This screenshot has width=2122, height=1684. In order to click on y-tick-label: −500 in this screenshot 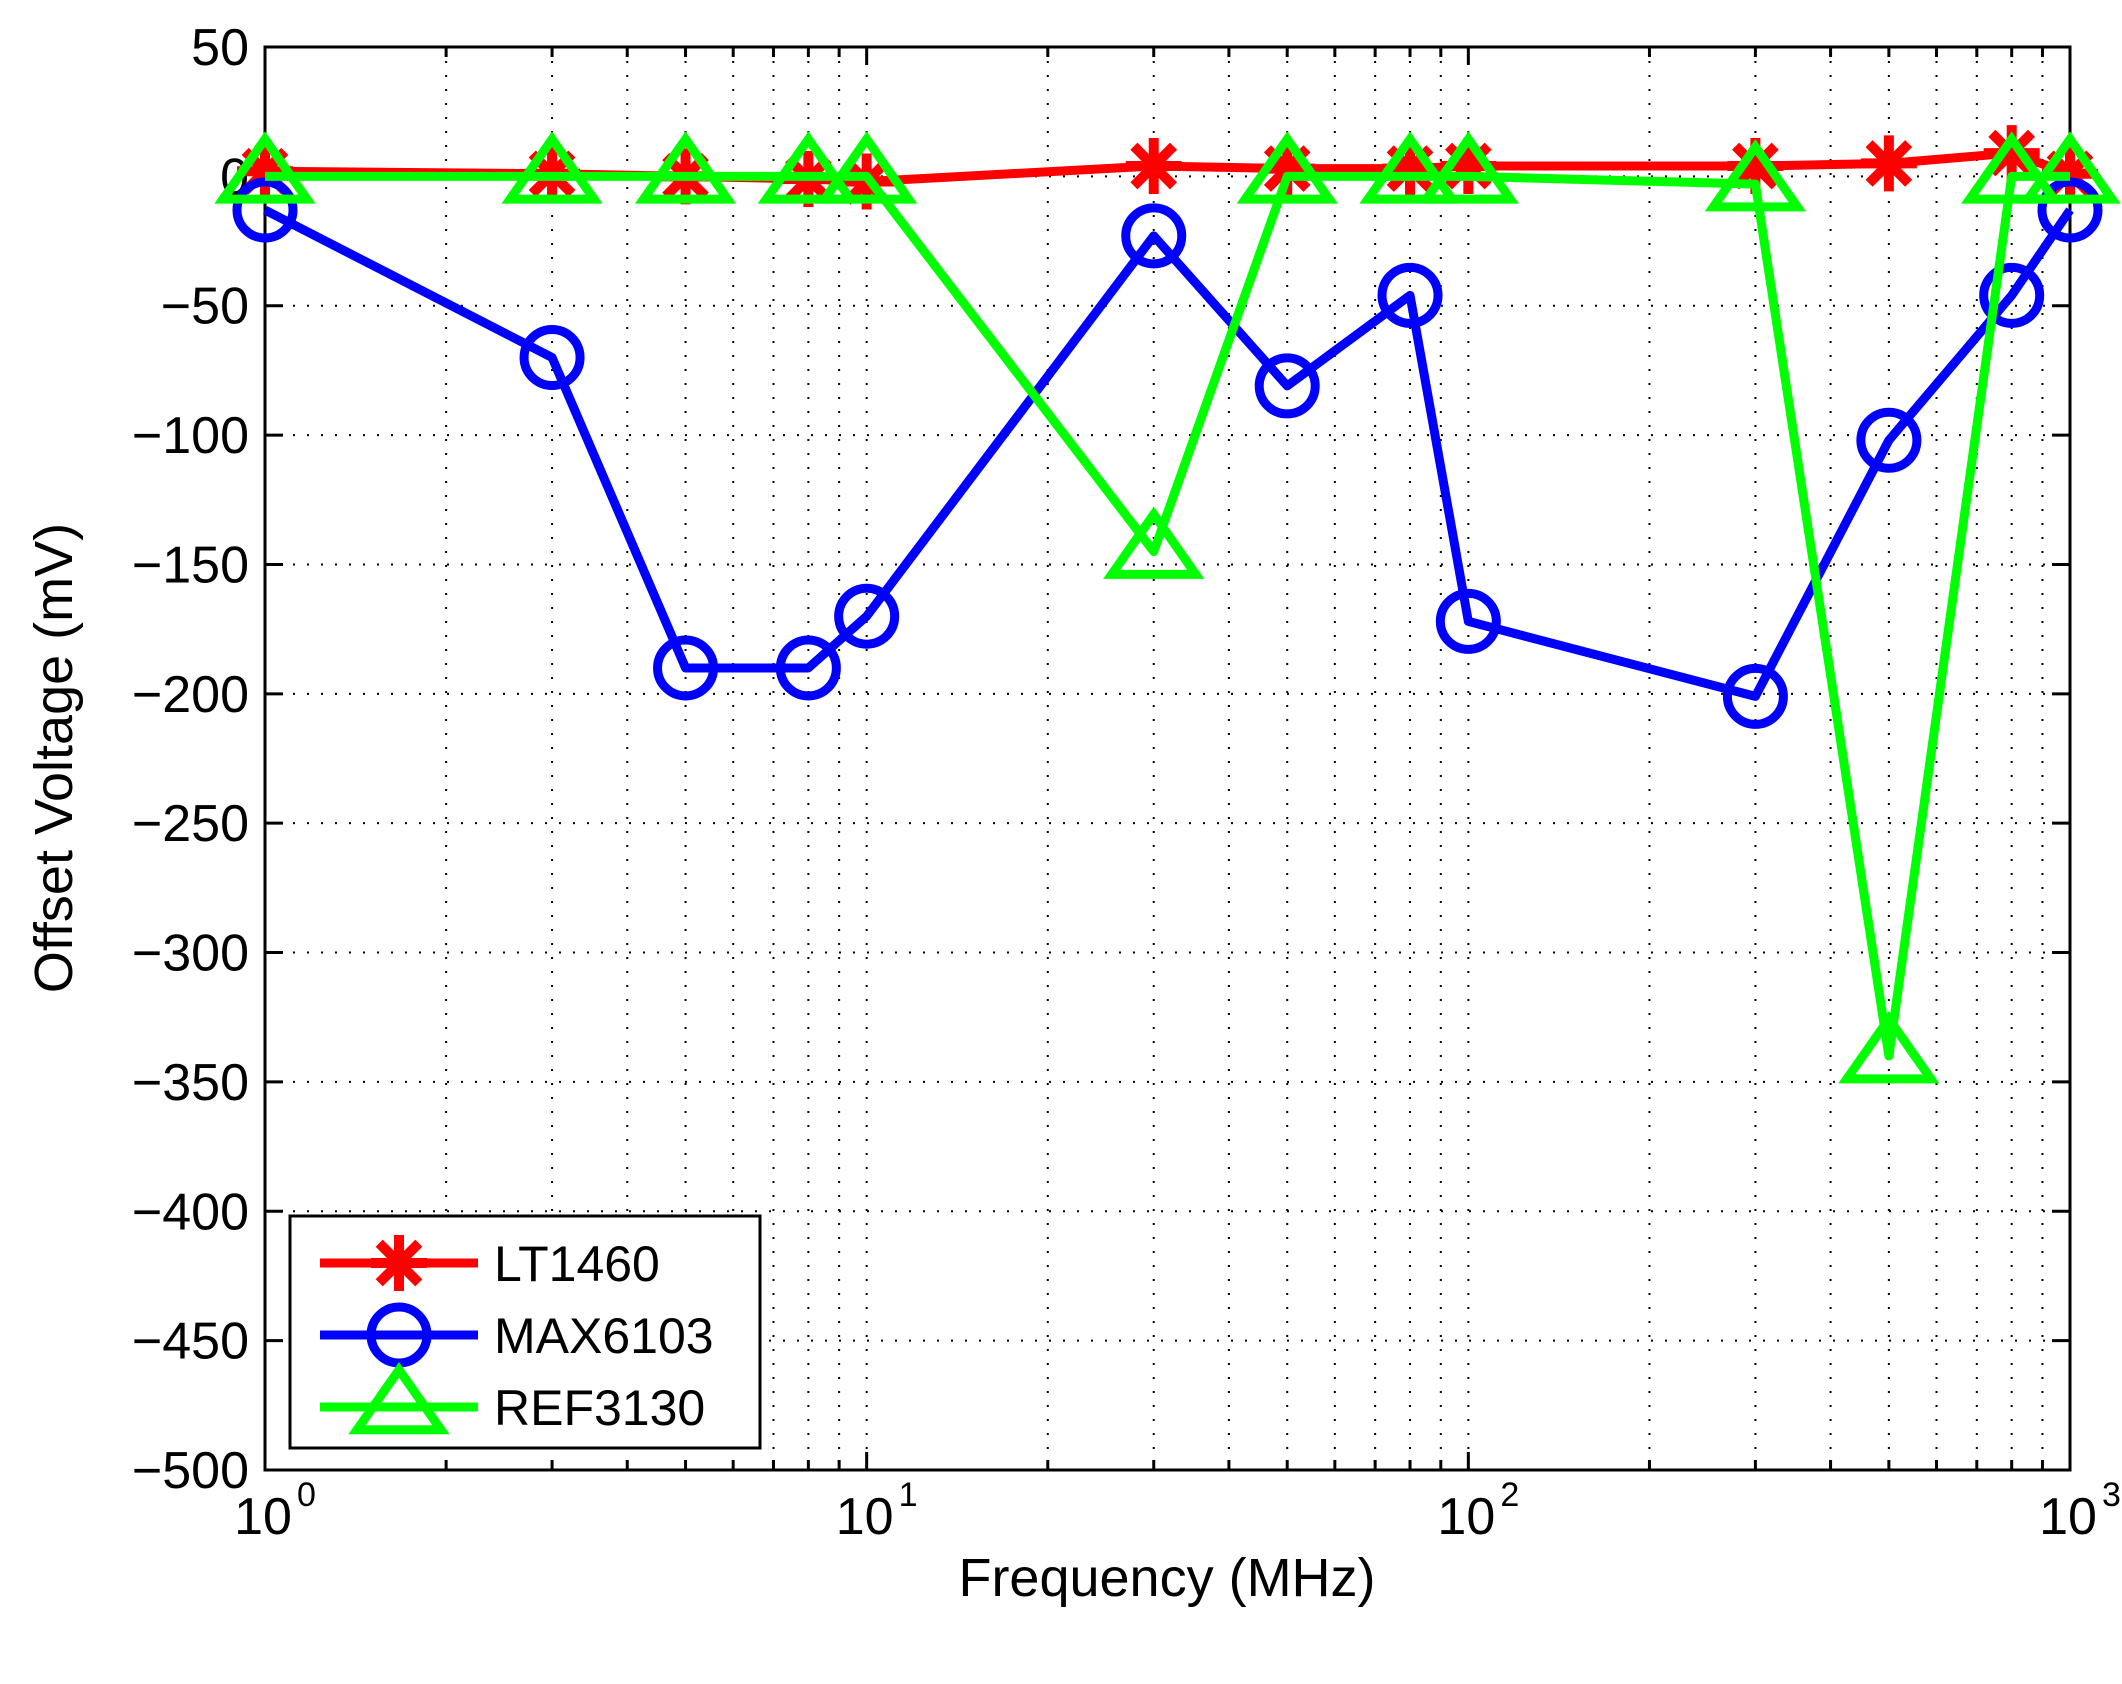, I will do `click(190, 1471)`.